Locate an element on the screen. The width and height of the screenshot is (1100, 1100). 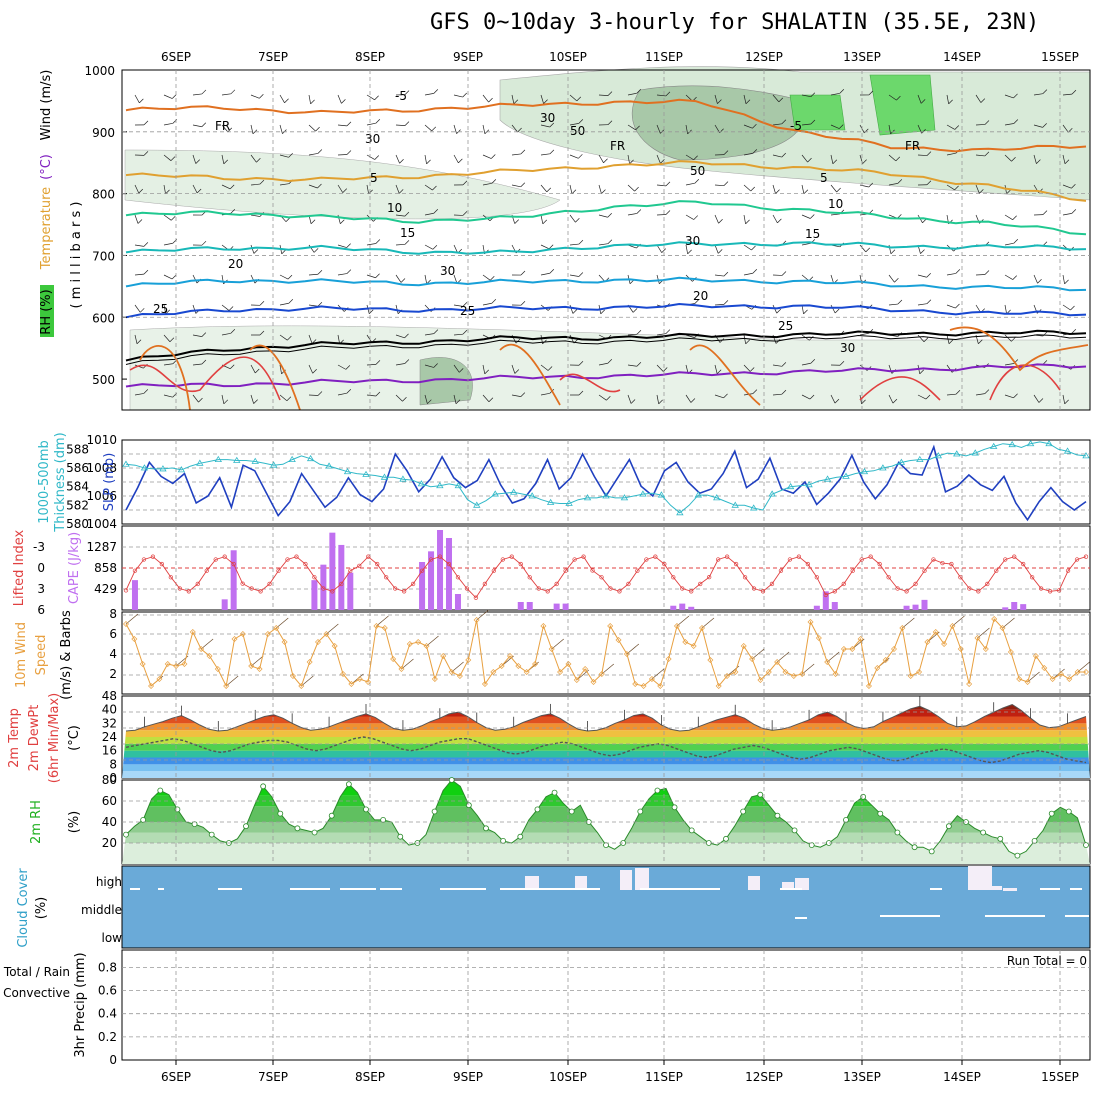
cloud-high-bar is located at coordinates (980, 878).